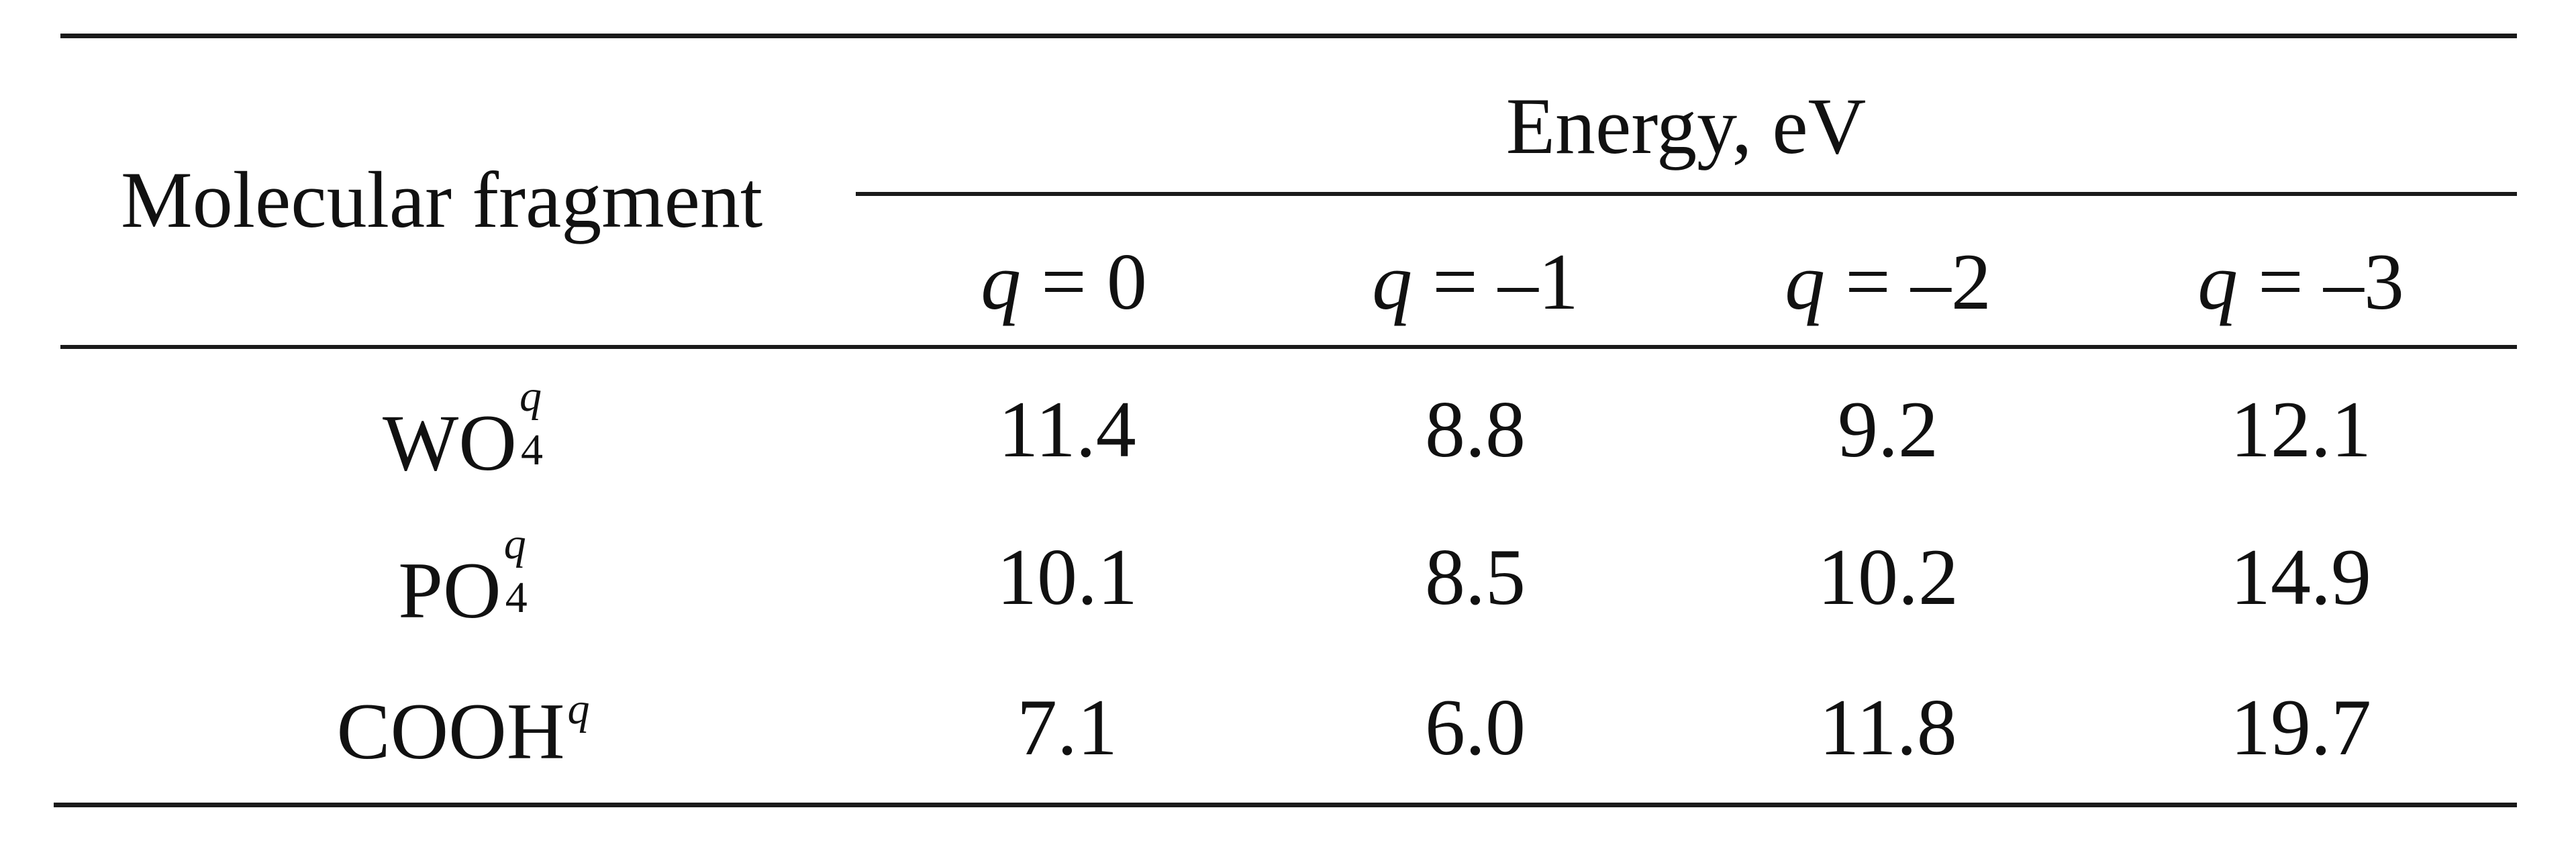 Image resolution: width=2576 pixels, height=865 pixels. I want to click on group-header-energy: Energy, eV, so click(1686, 125).